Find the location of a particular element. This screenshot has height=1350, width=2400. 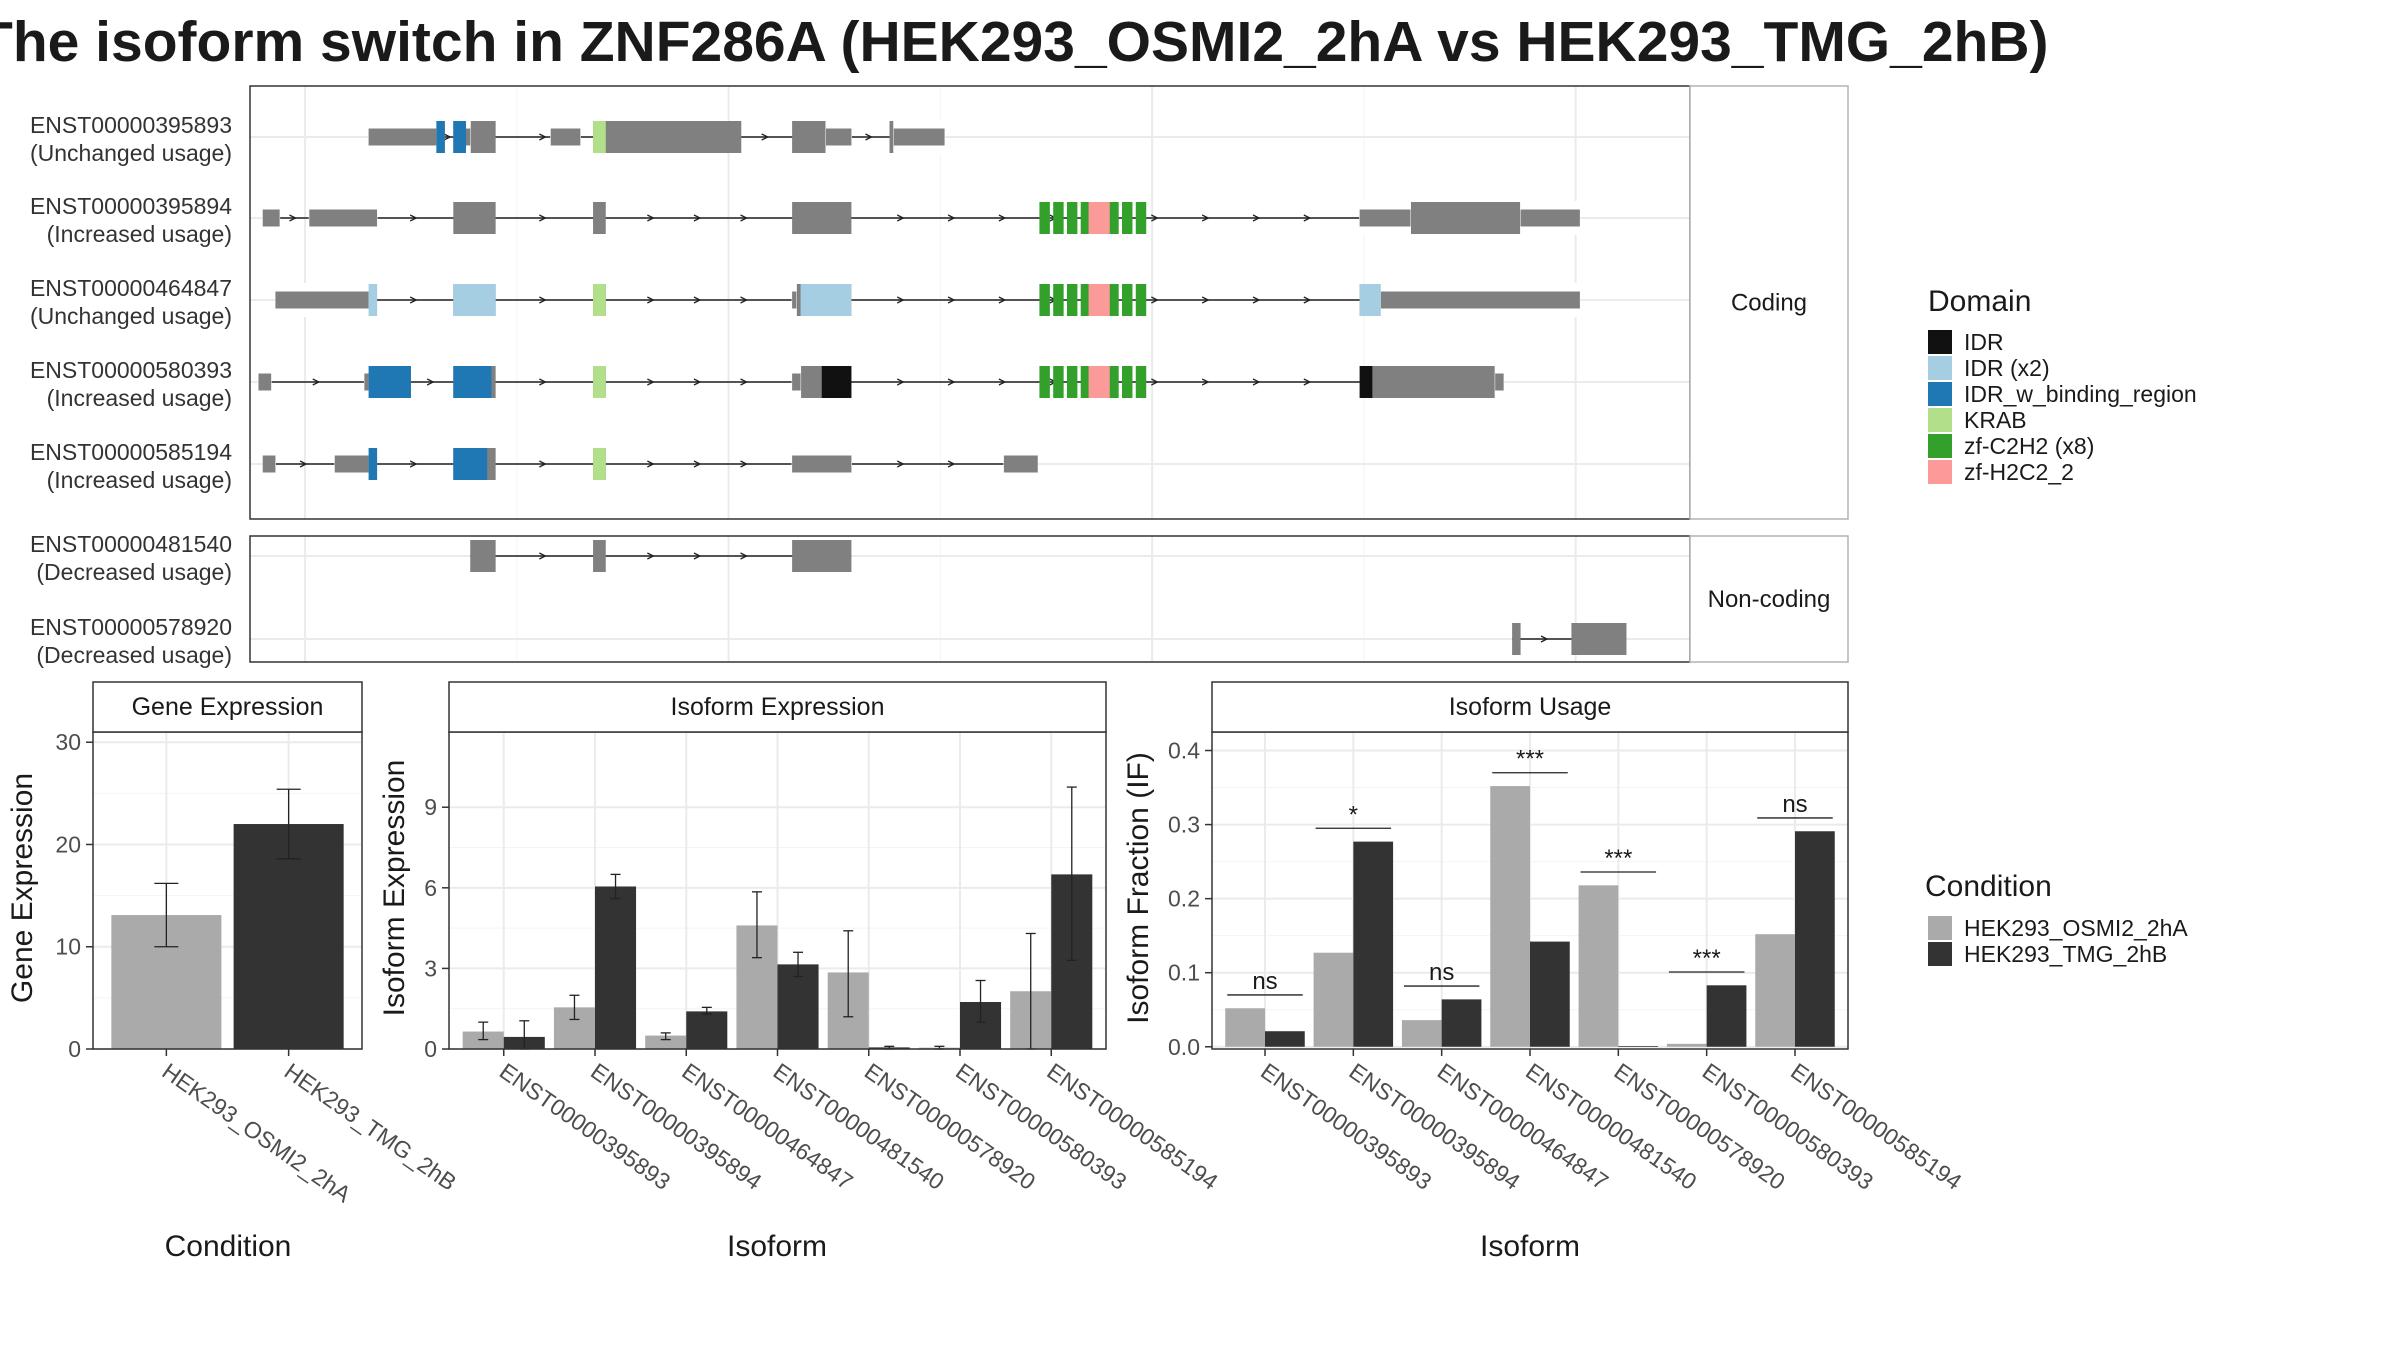

panel-title: Isoform Expression is located at coordinates (778, 707).